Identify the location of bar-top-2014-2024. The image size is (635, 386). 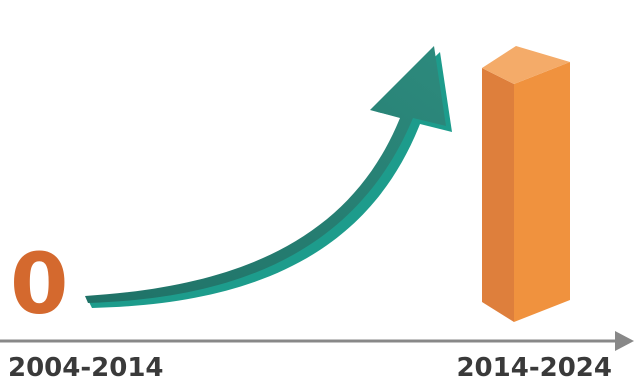
(526, 65).